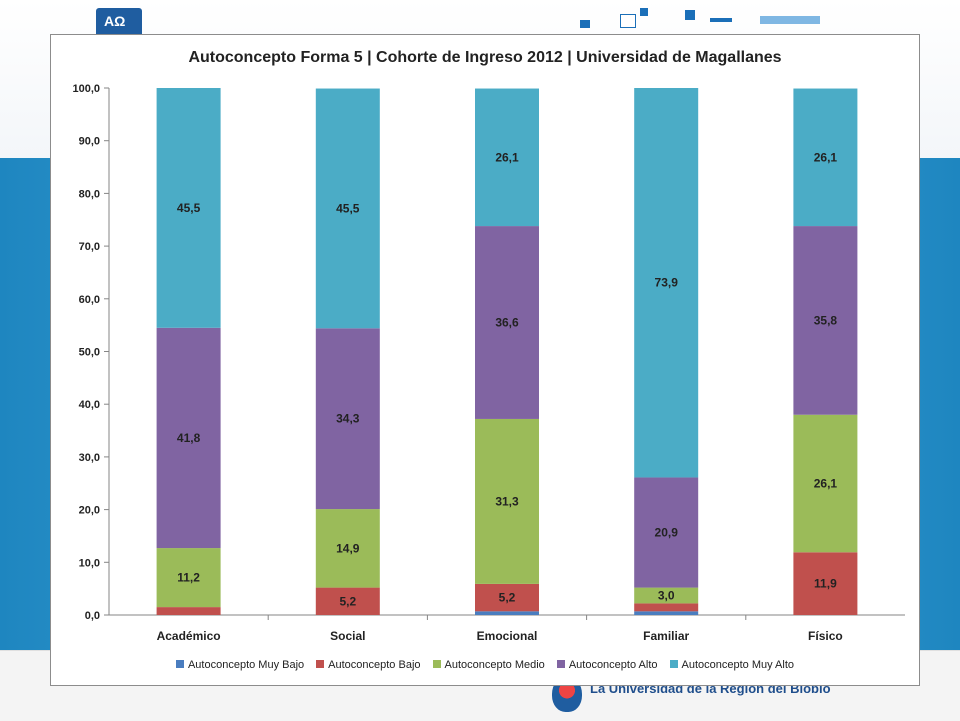 This screenshot has height=721, width=960. I want to click on y-tick-label: 80,0, so click(89, 194).